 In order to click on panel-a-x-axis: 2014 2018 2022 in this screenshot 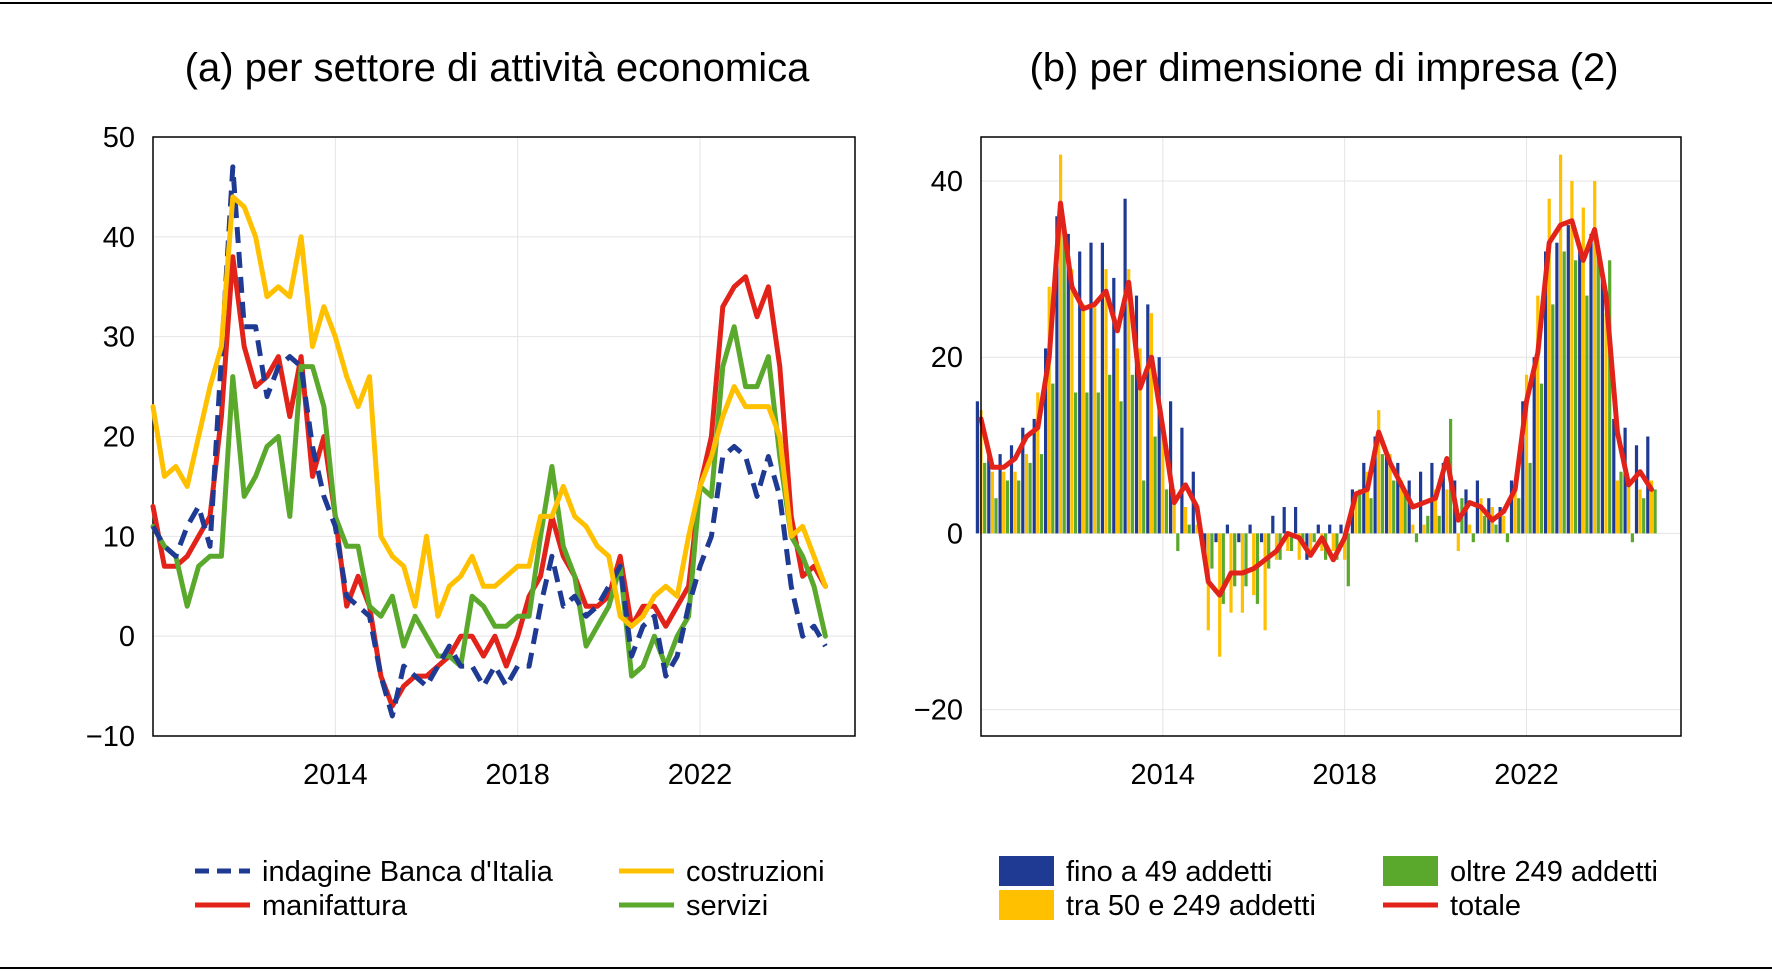, I will do `click(517, 775)`.